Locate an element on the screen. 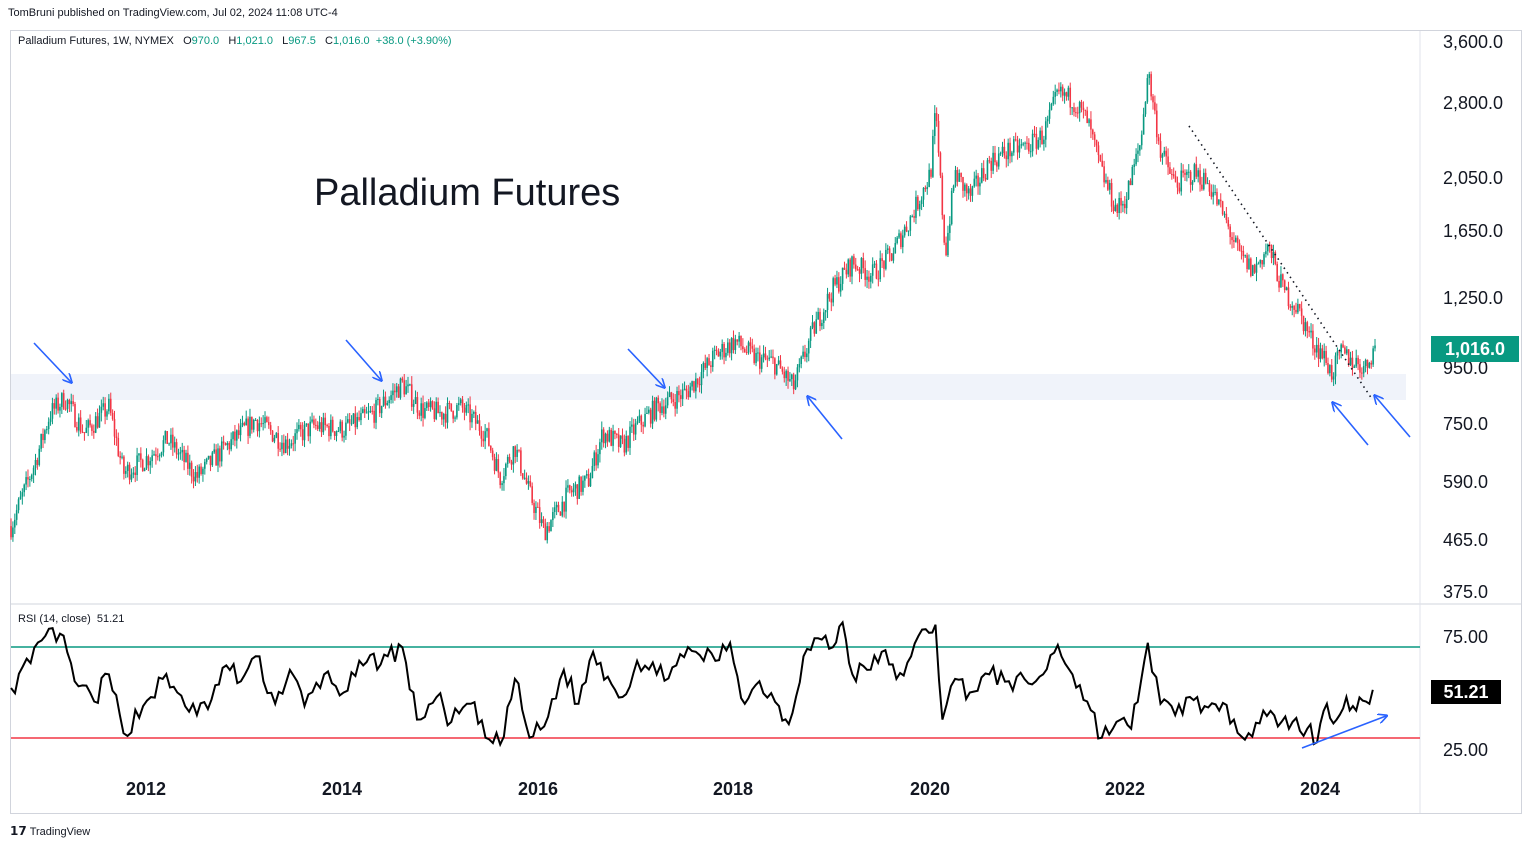 The height and width of the screenshot is (849, 1533). rsi-value: 51.21 is located at coordinates (111, 619).